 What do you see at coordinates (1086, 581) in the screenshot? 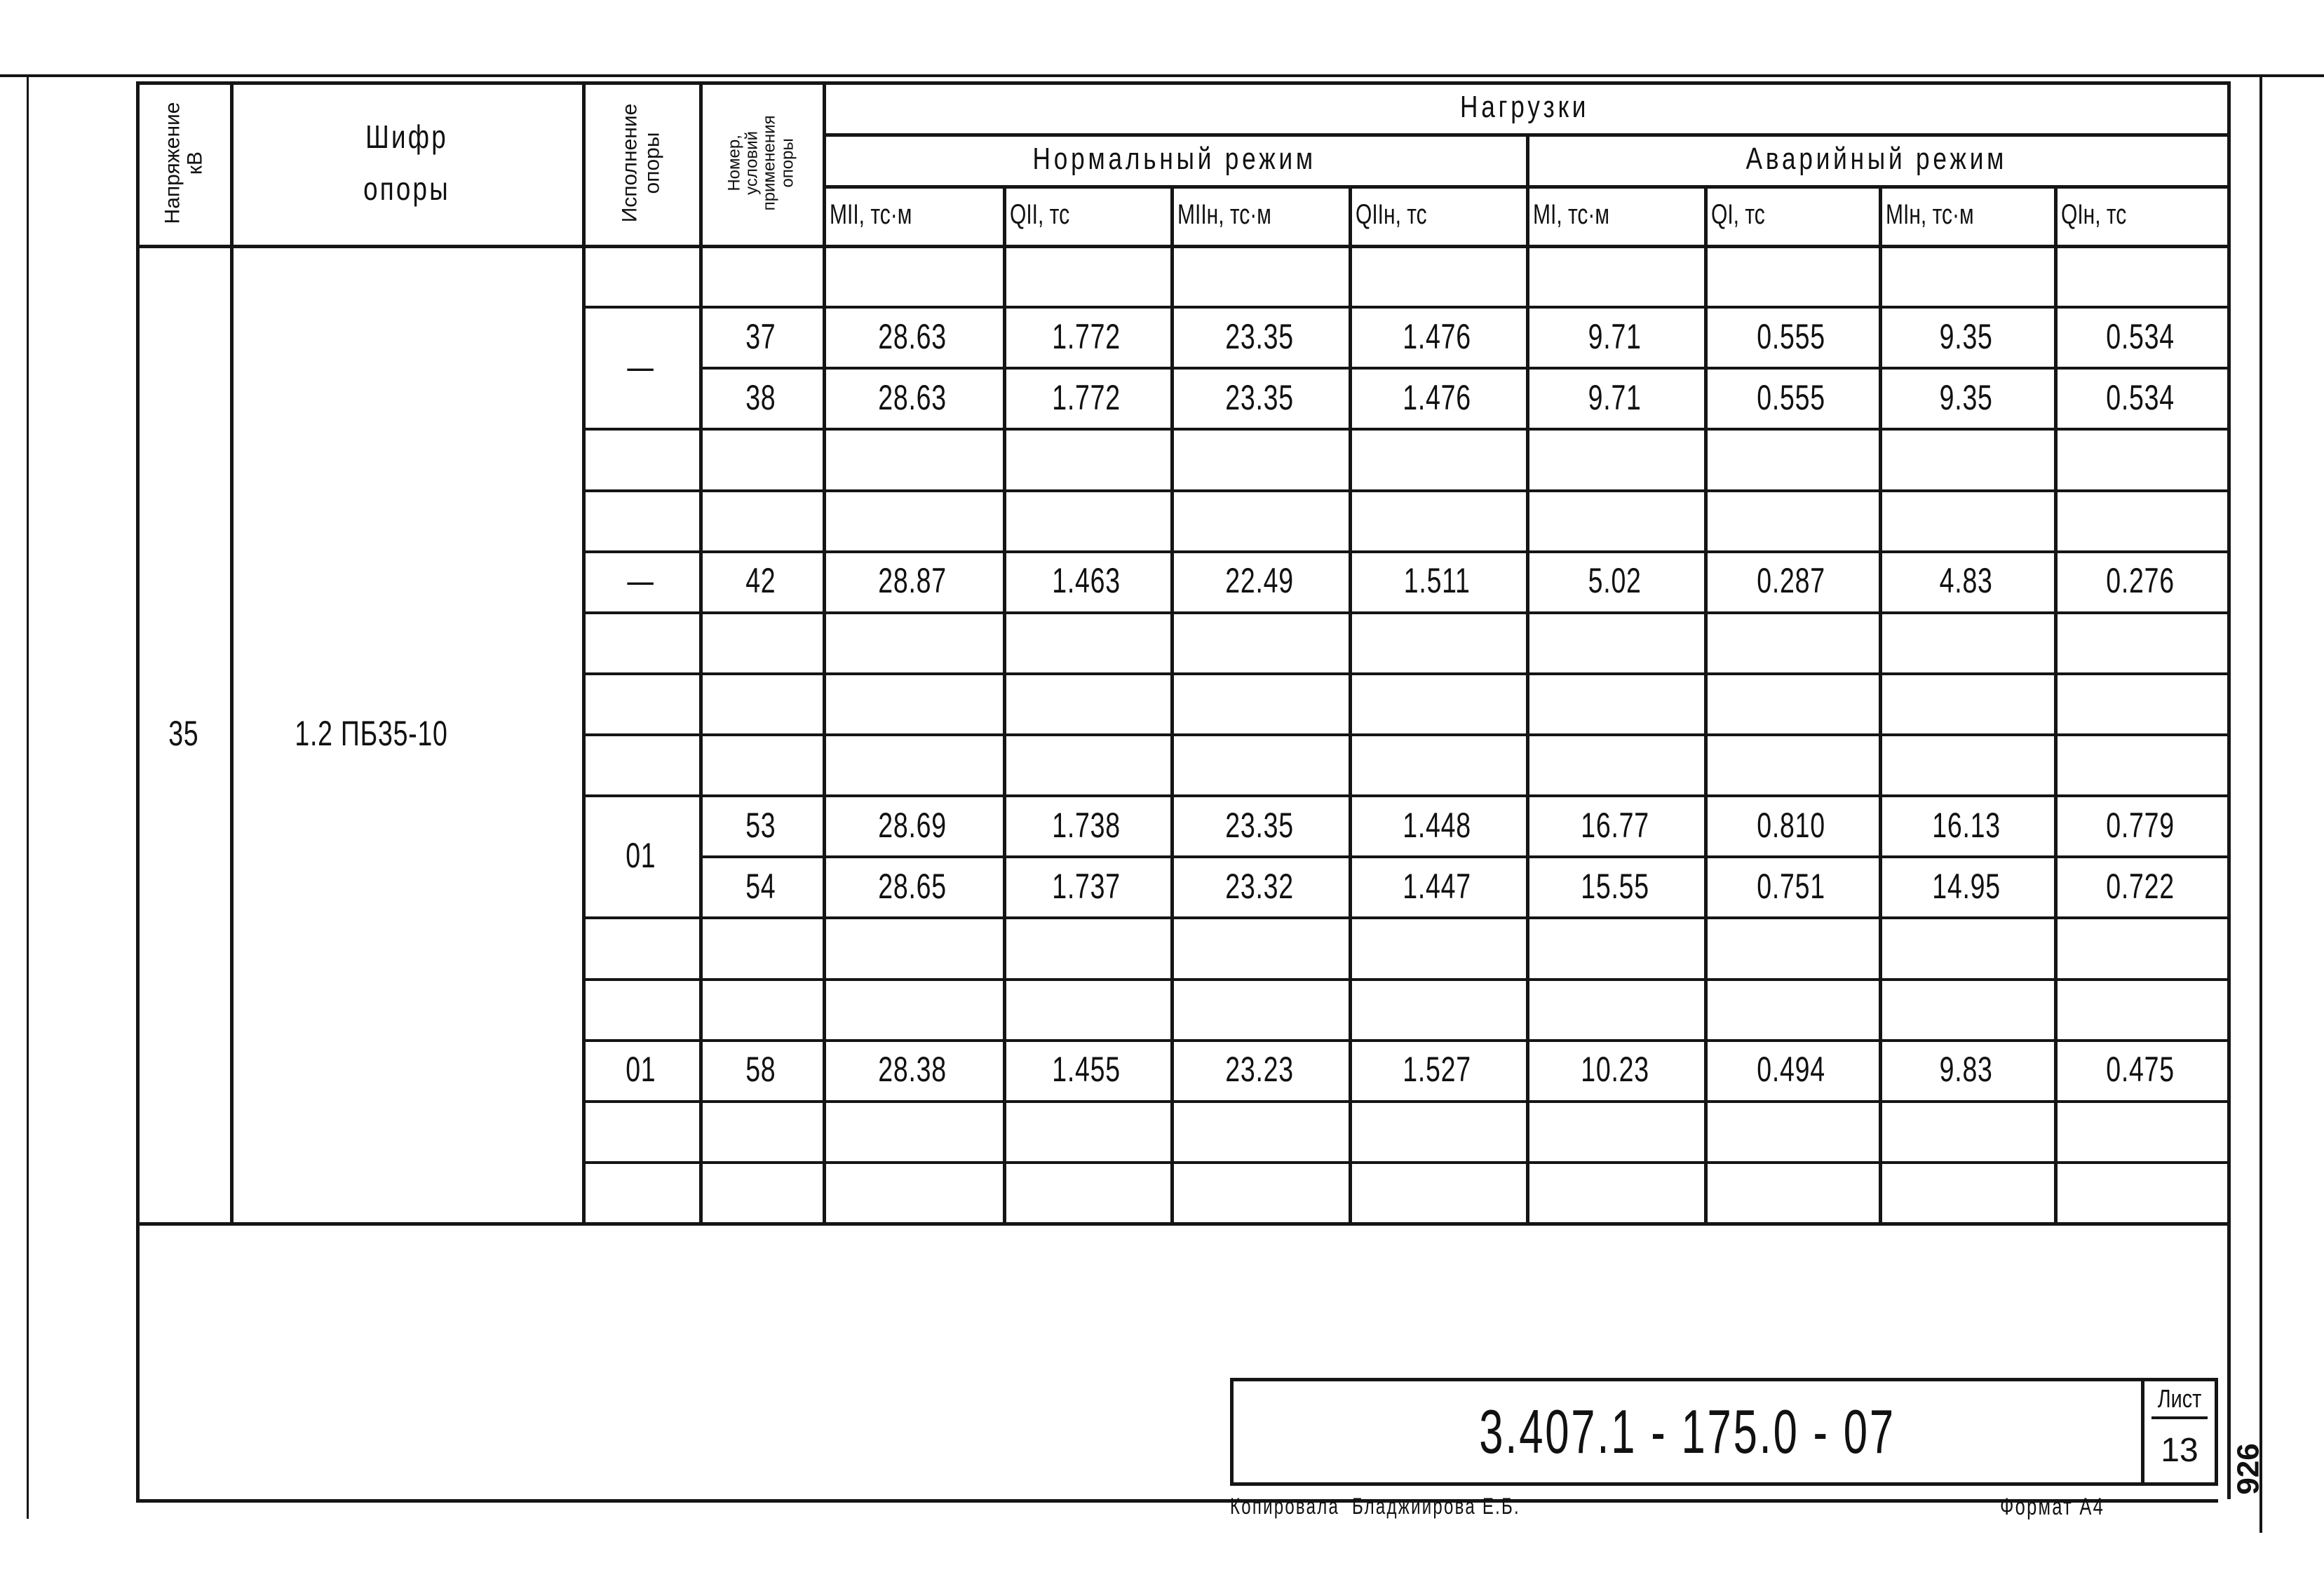
I see `load-value: 1.463` at bounding box center [1086, 581].